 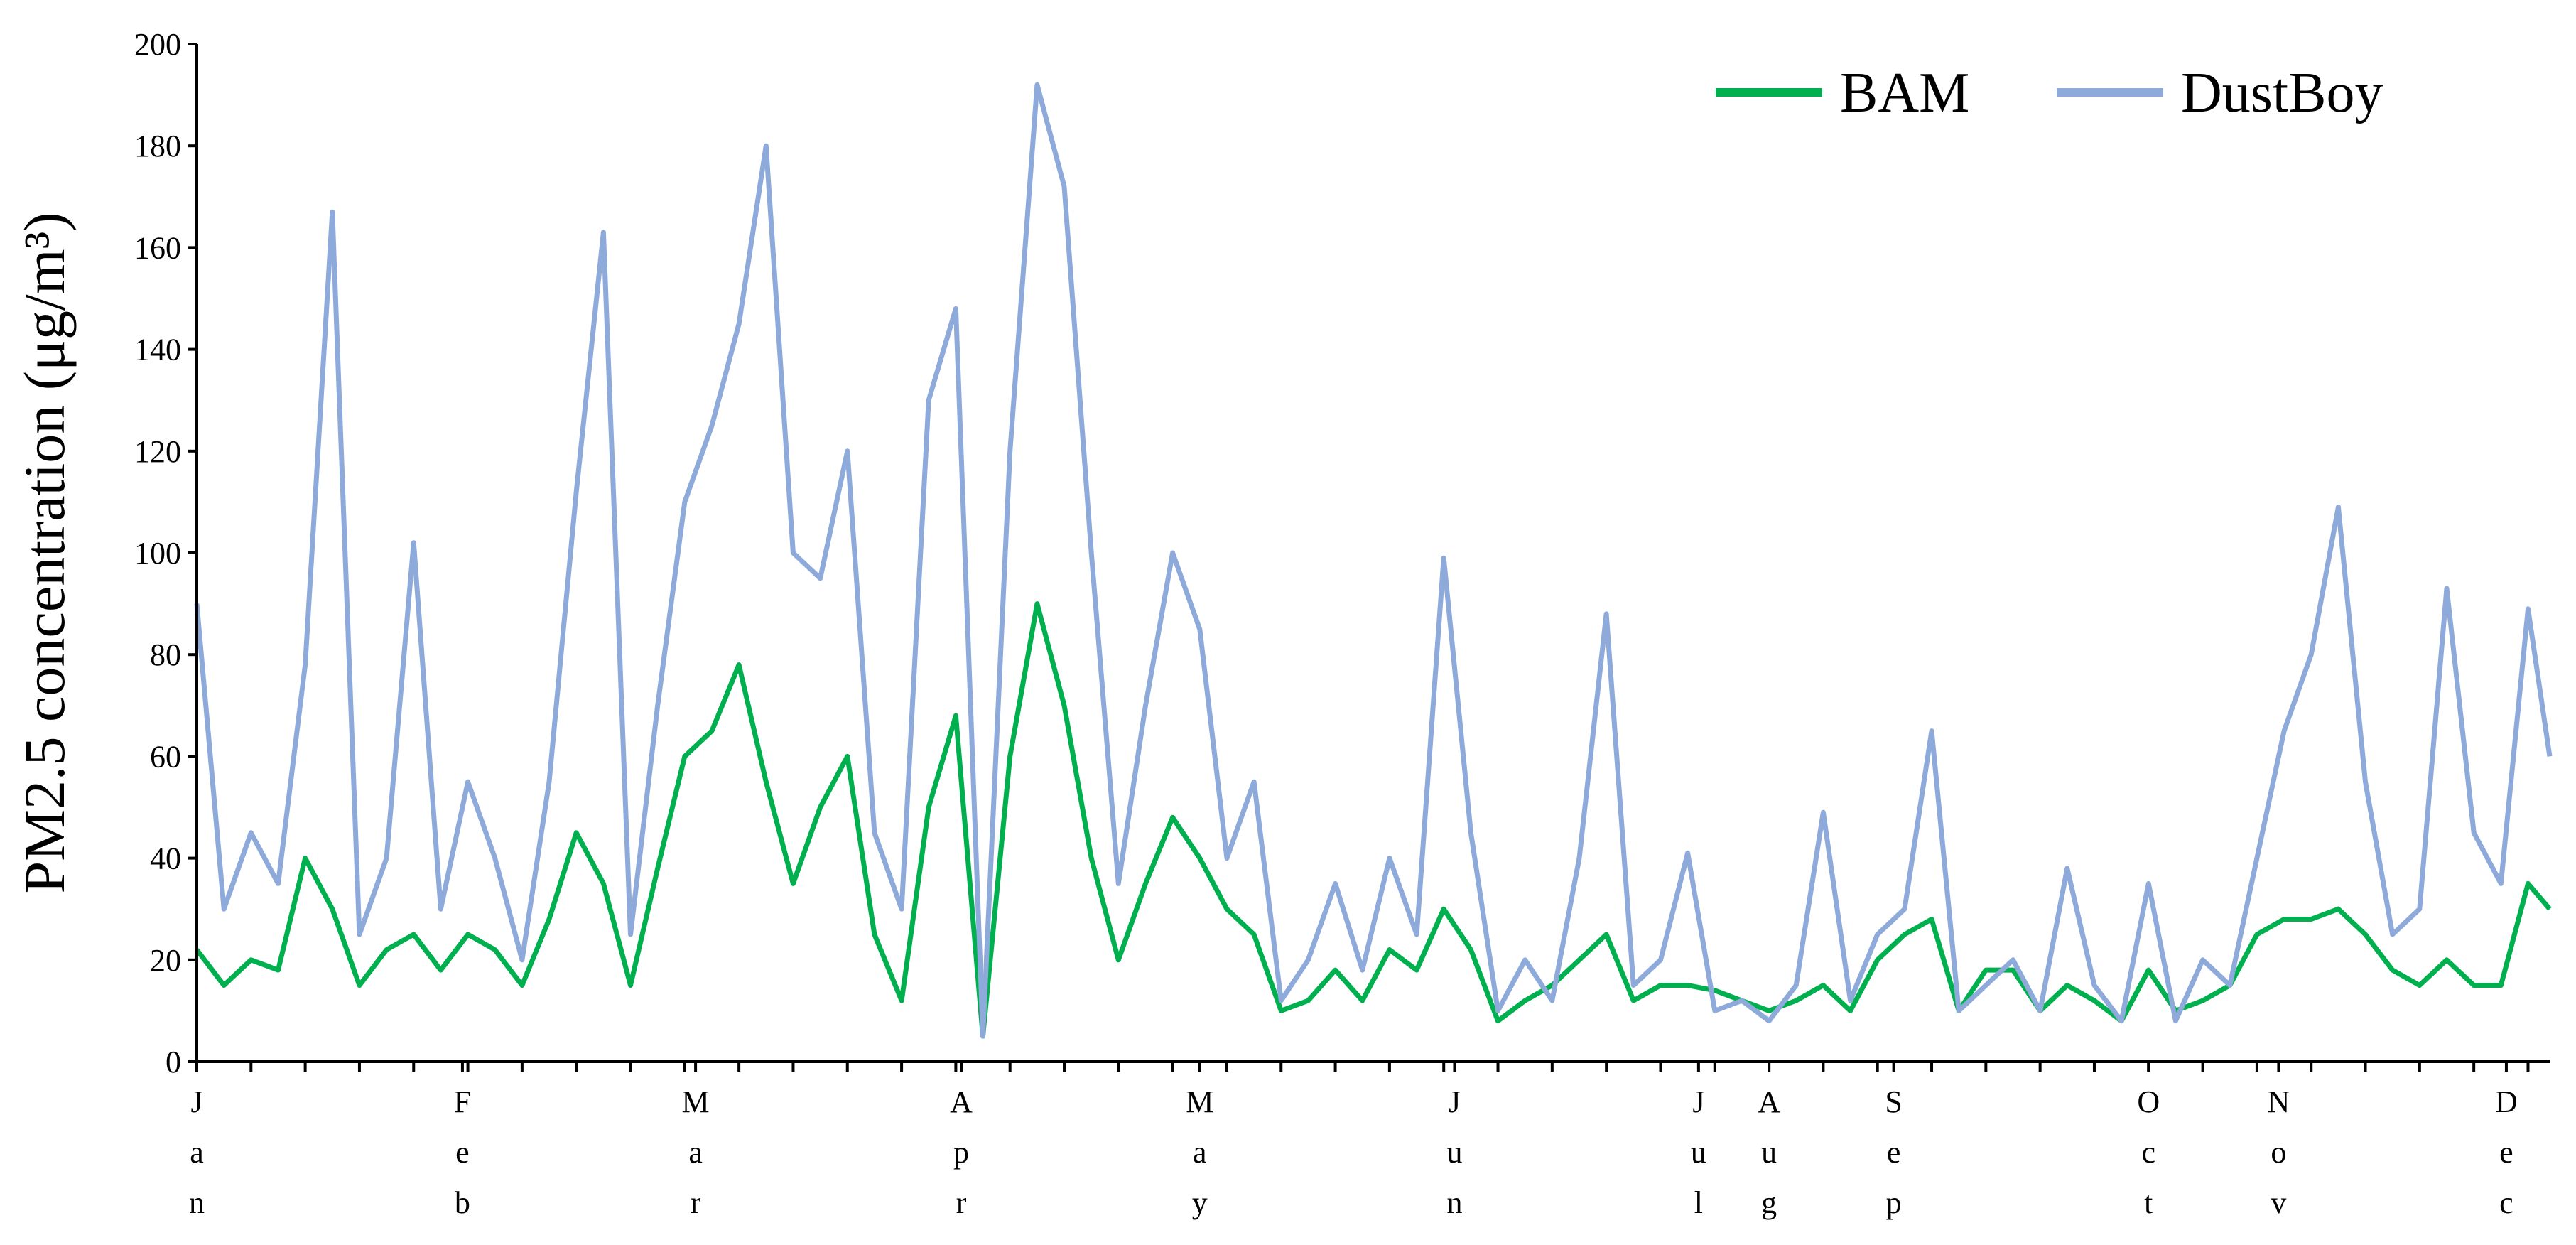 I want to click on legend-label: BAM, so click(x=1904, y=93).